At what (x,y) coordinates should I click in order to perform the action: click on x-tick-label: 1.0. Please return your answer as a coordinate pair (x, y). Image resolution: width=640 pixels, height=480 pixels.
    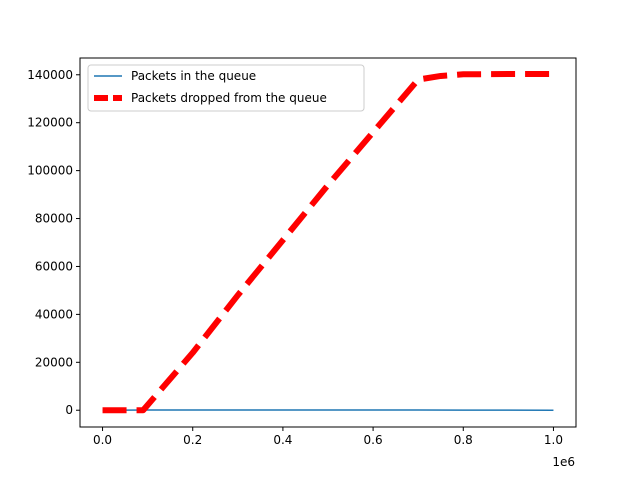
    Looking at the image, I should click on (553, 440).